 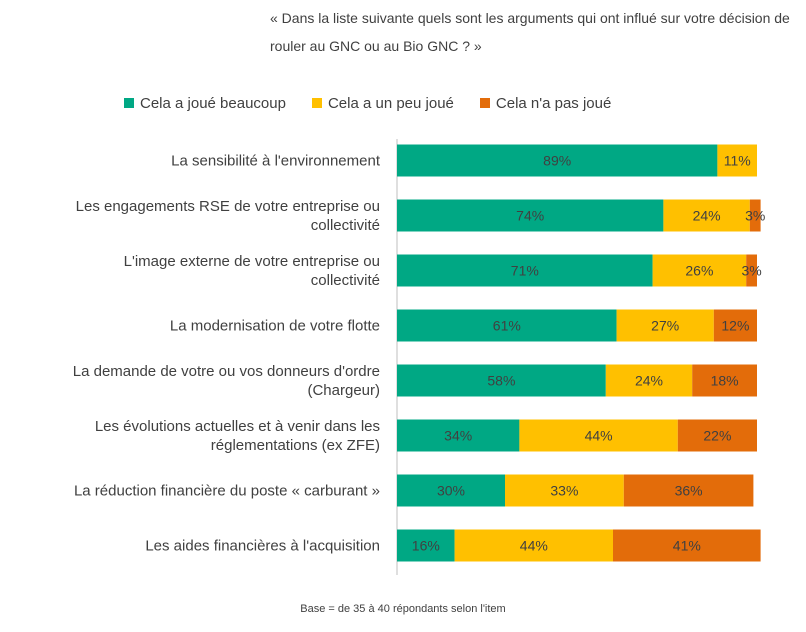 I want to click on data-label: 33%, so click(x=564, y=491).